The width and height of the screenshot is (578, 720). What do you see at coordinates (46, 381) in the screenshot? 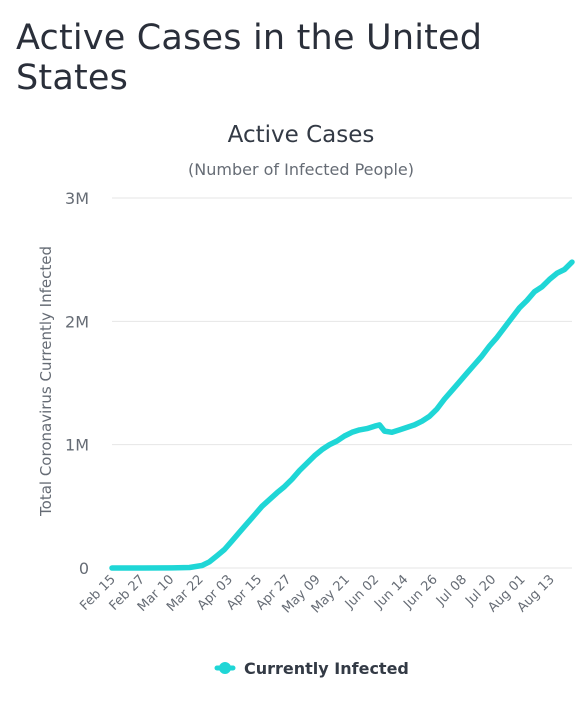
I see `y-axis-label: Total Coronavirus Currently Infected` at bounding box center [46, 381].